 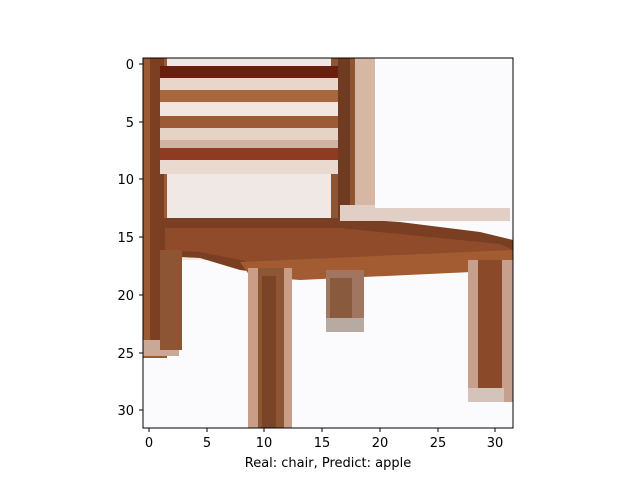 I want to click on y-axis, so click(x=141, y=237).